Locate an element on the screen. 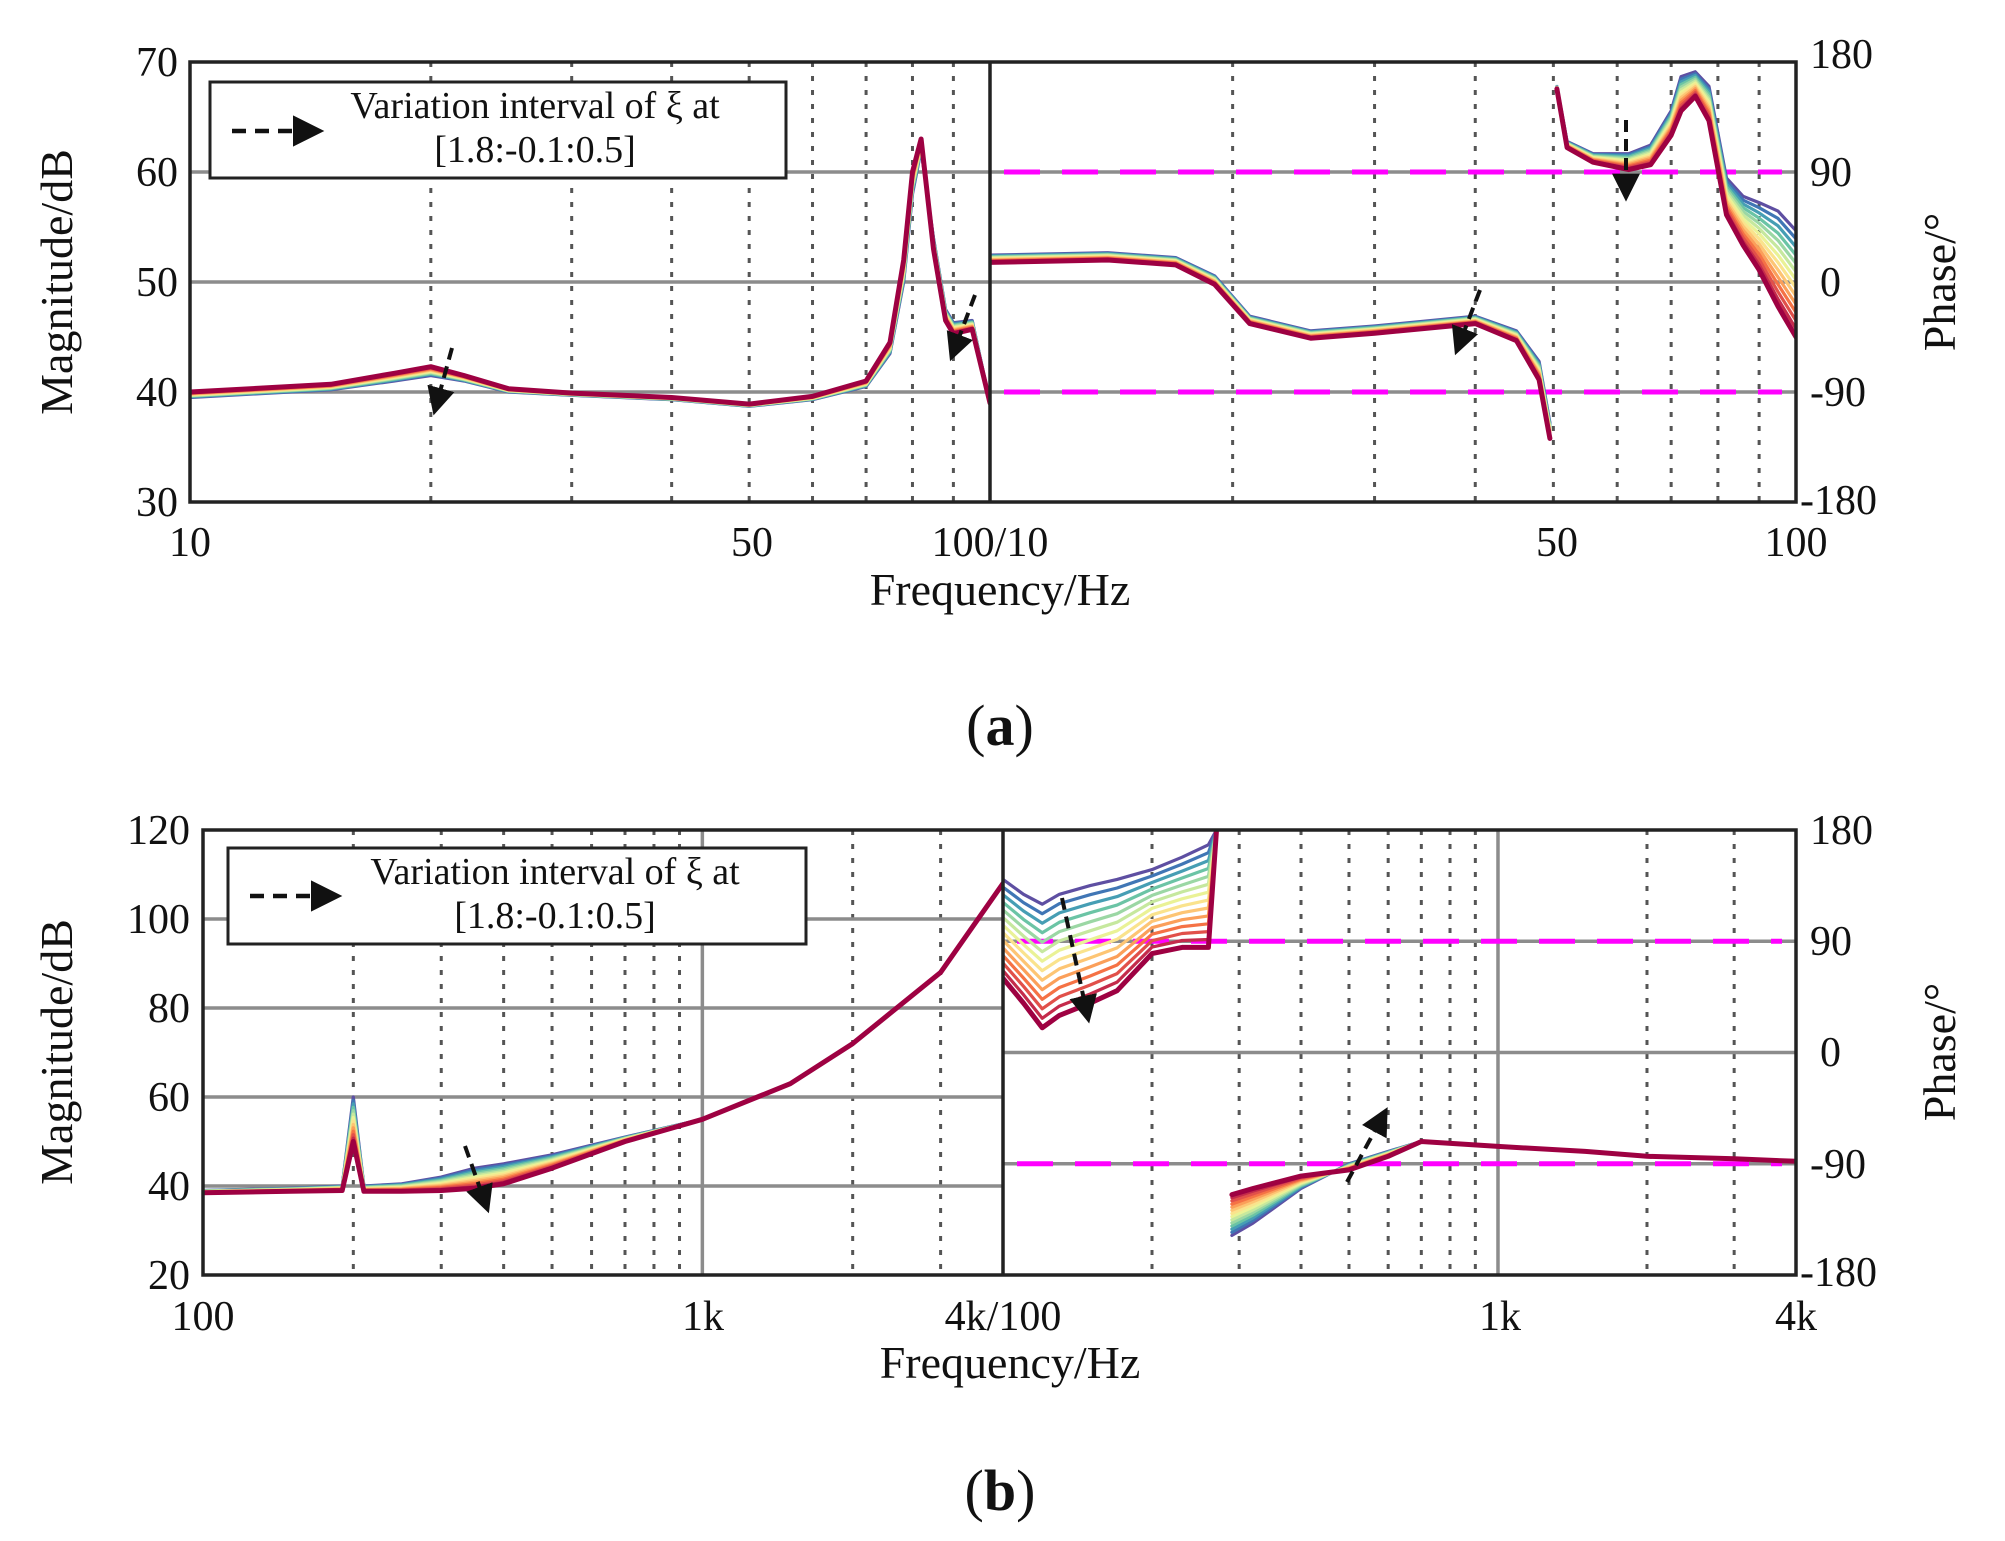 This screenshot has height=1541, width=2005. a-caption-letter: a is located at coordinates (1000, 725).